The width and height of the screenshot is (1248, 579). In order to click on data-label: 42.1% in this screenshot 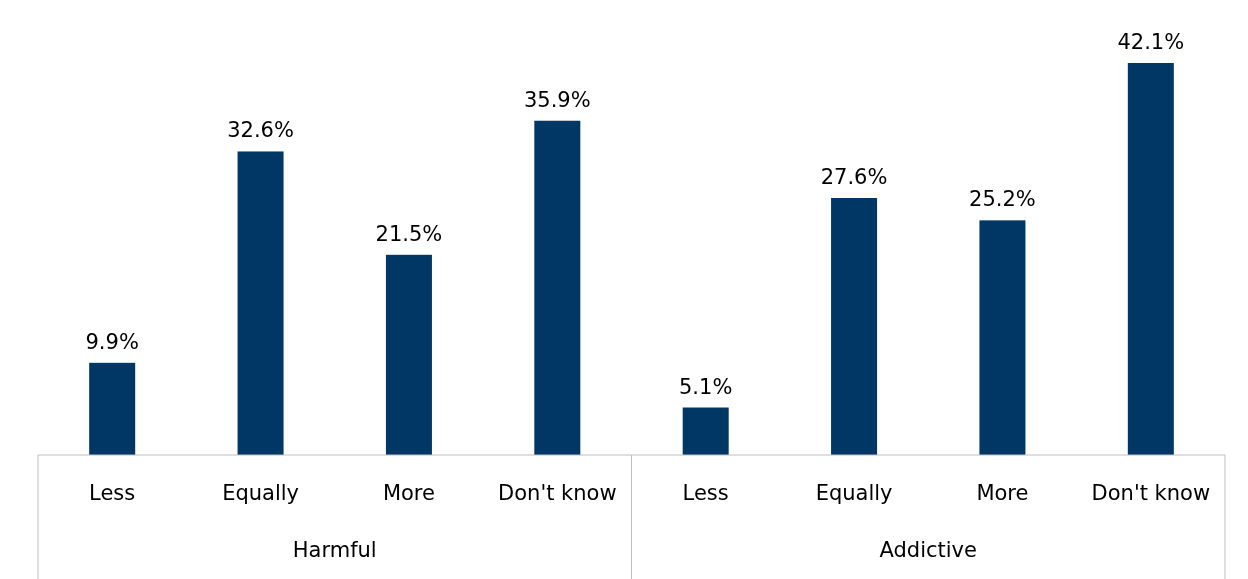, I will do `click(1151, 42)`.